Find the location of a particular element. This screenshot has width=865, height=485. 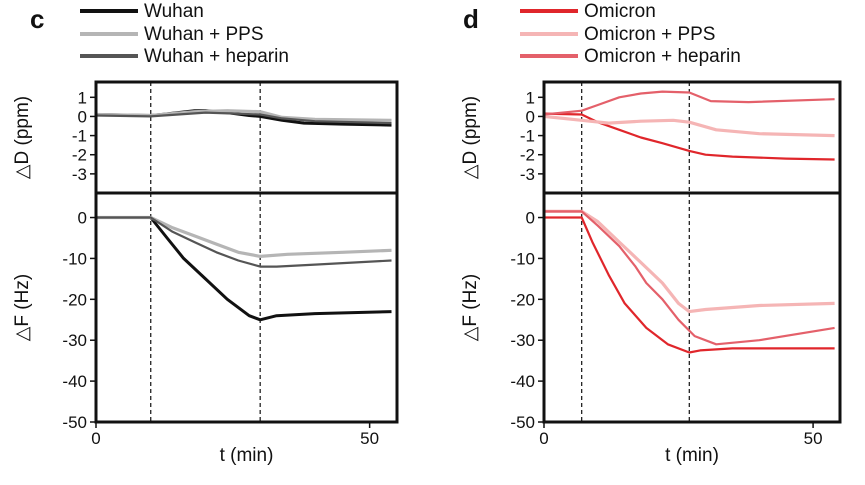

panel-letter: d is located at coordinates (471, 19).